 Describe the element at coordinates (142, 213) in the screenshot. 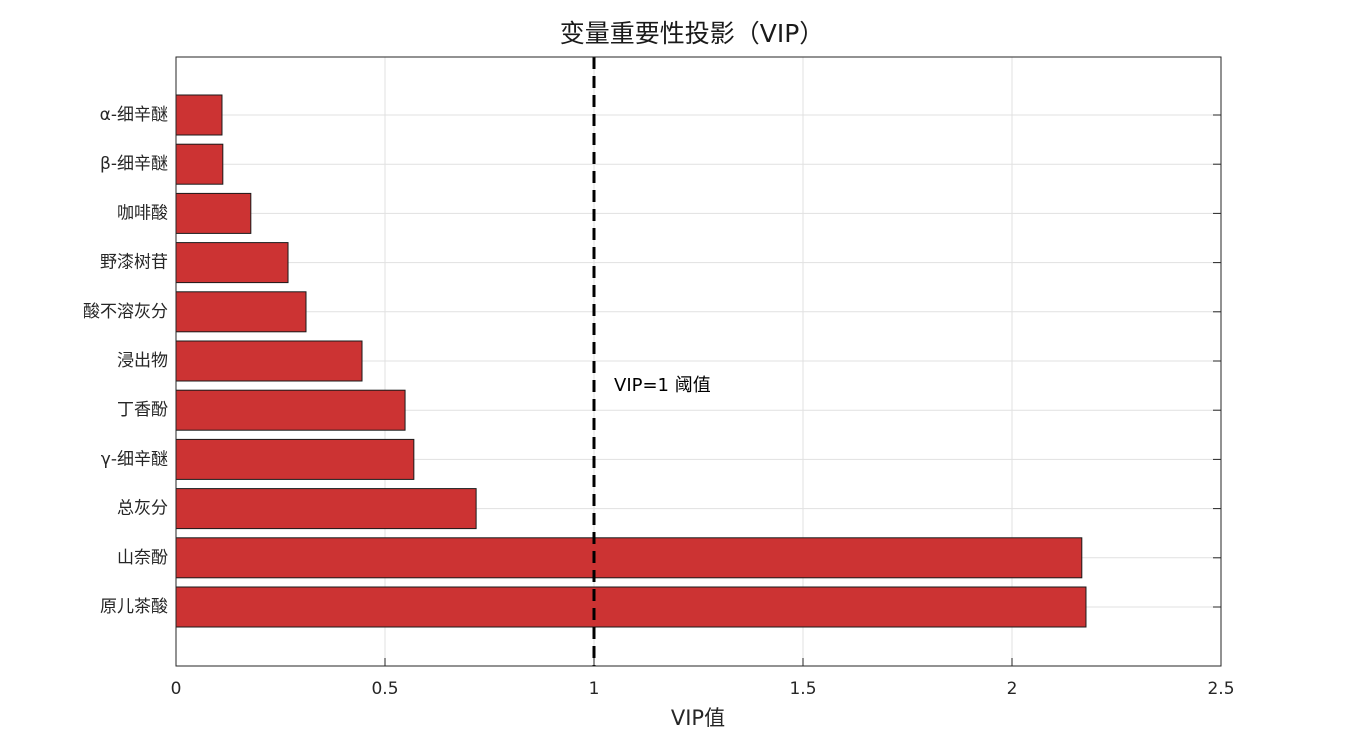

I see `y-tick-label: 咖啡酸` at that location.